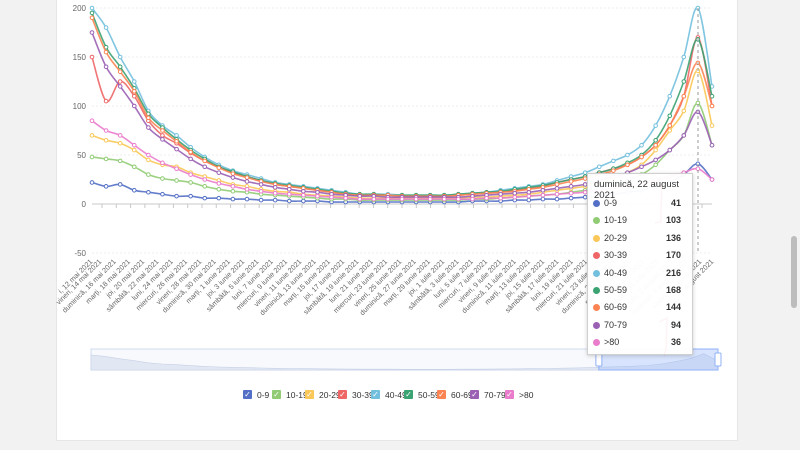 Image resolution: width=800 pixels, height=450 pixels. I want to click on tooltip-series-value: 168, so click(673, 290).